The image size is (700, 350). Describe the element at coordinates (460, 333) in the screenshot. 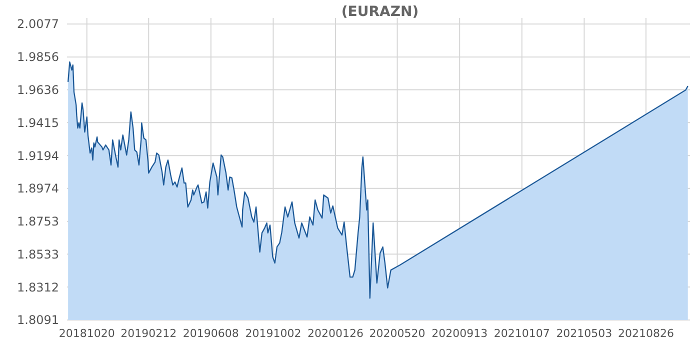

I see `x-tick-label: 20200913` at that location.